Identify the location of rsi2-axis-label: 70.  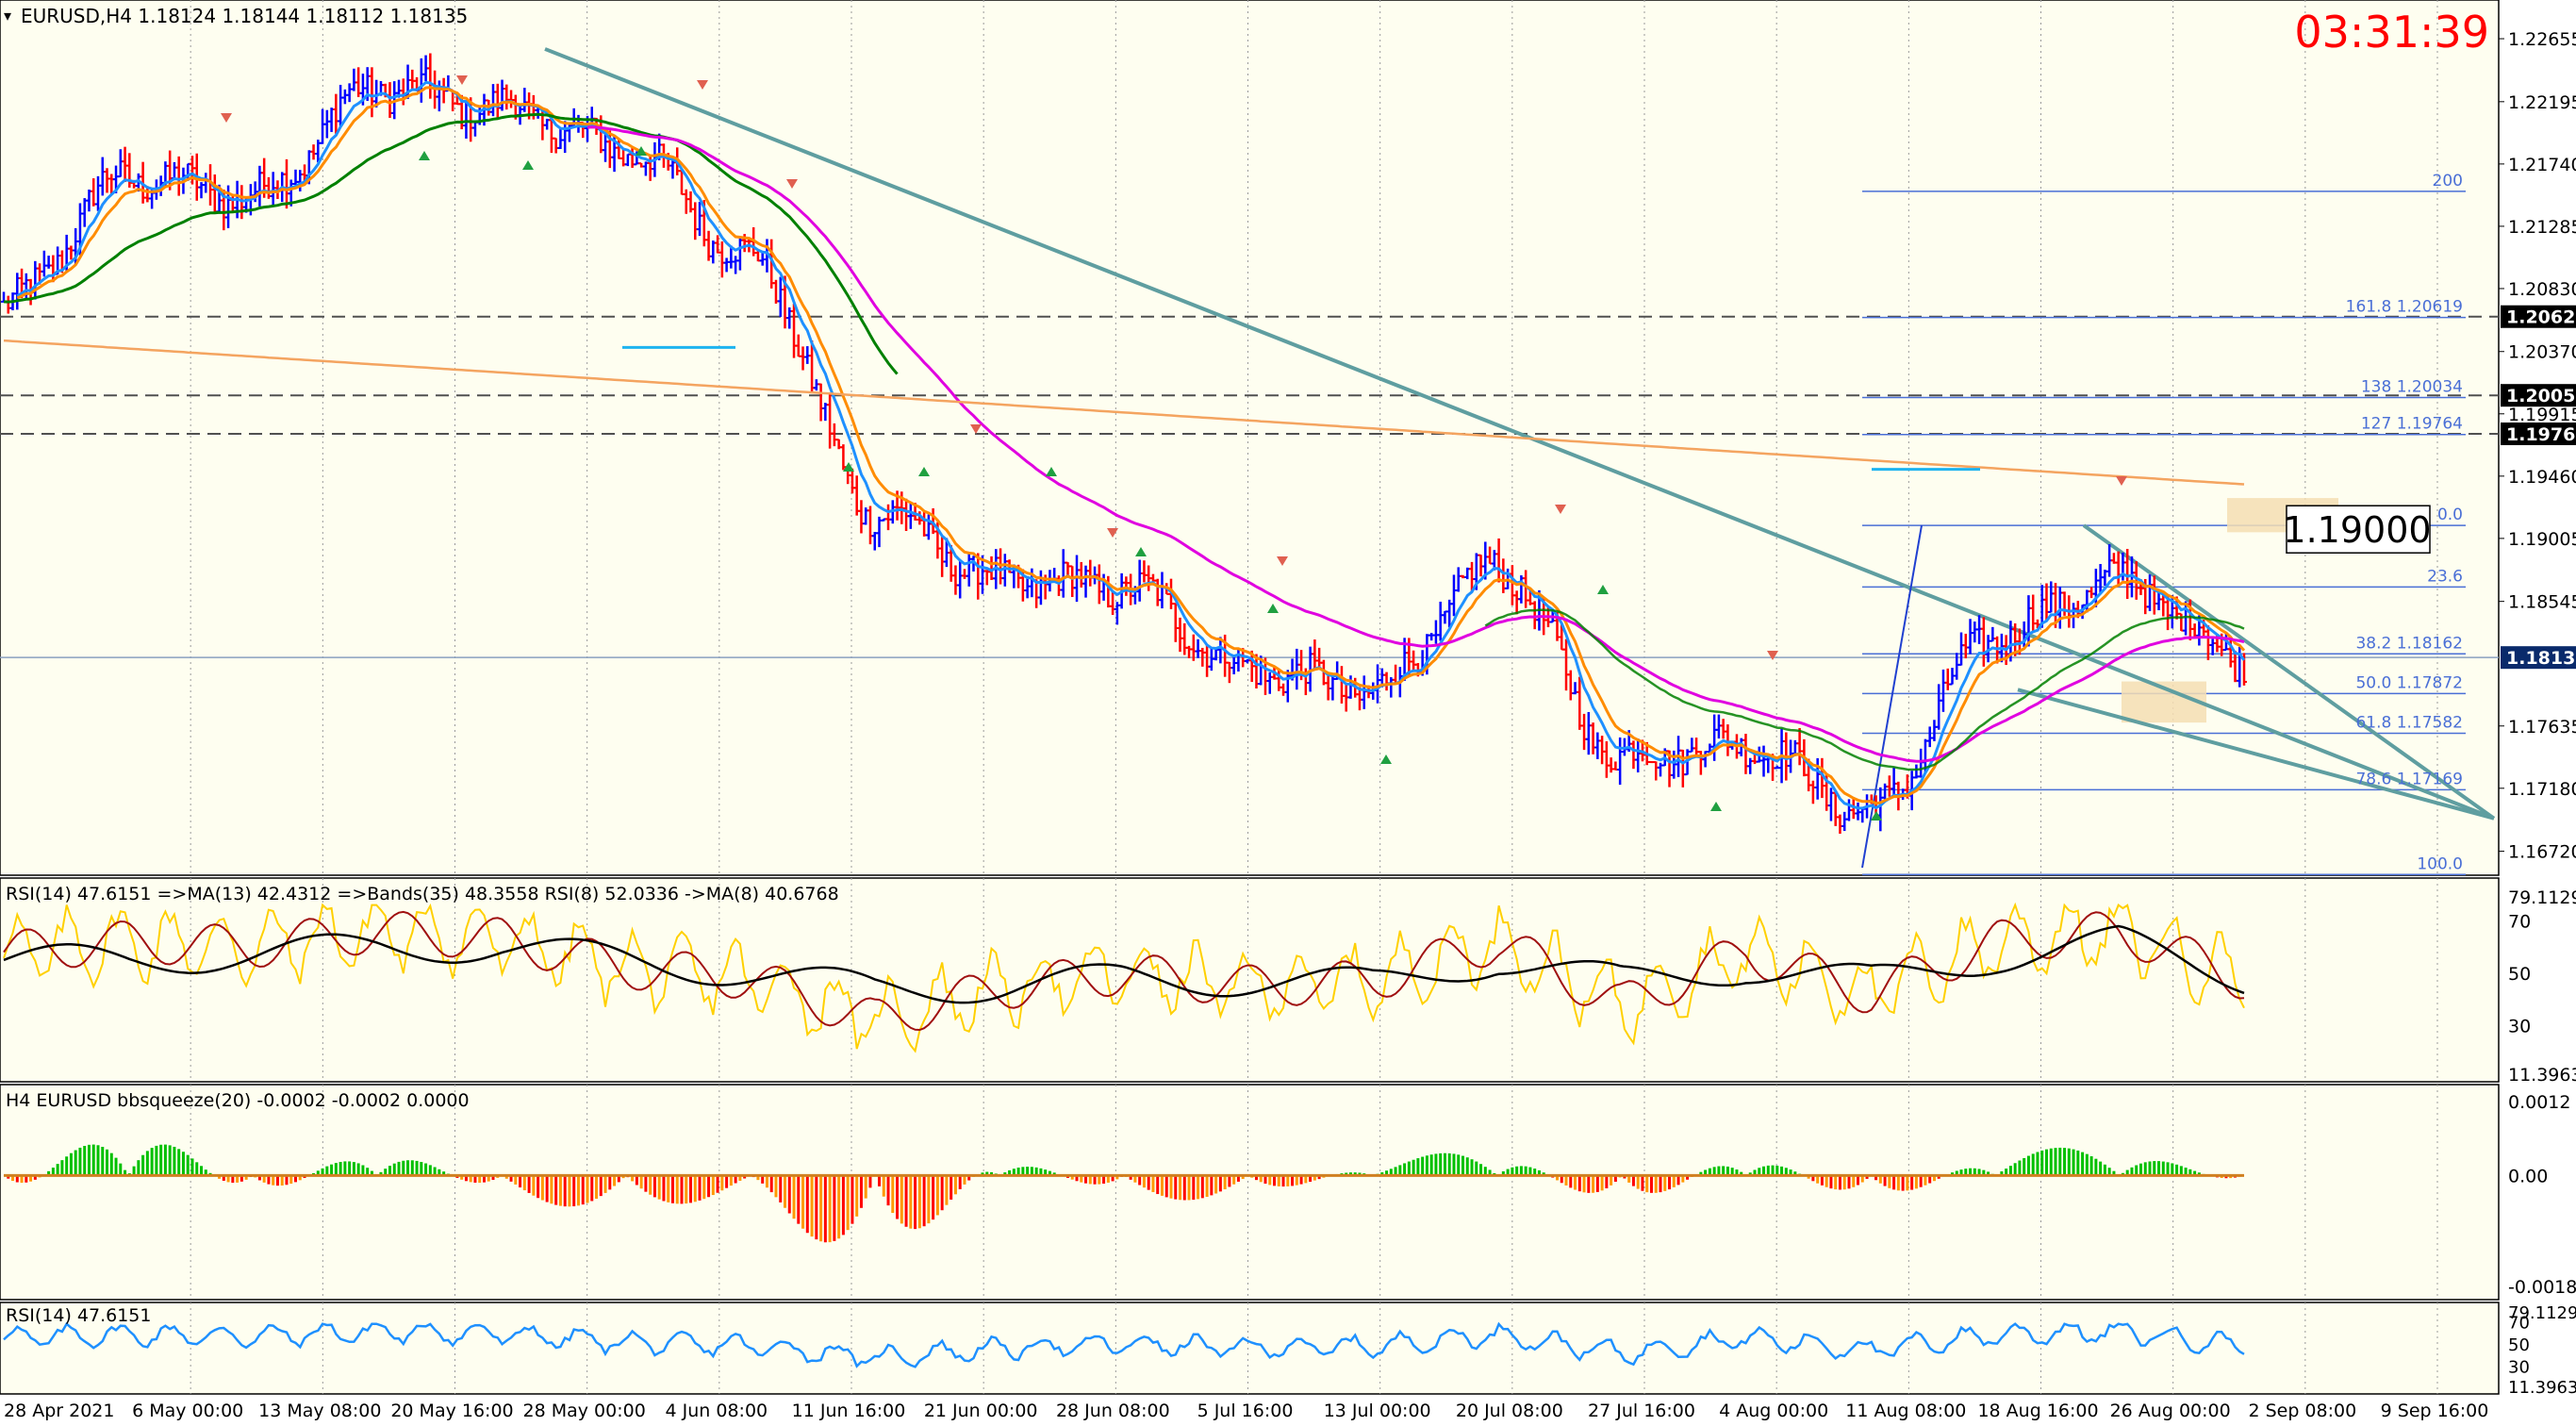
(2519, 1324).